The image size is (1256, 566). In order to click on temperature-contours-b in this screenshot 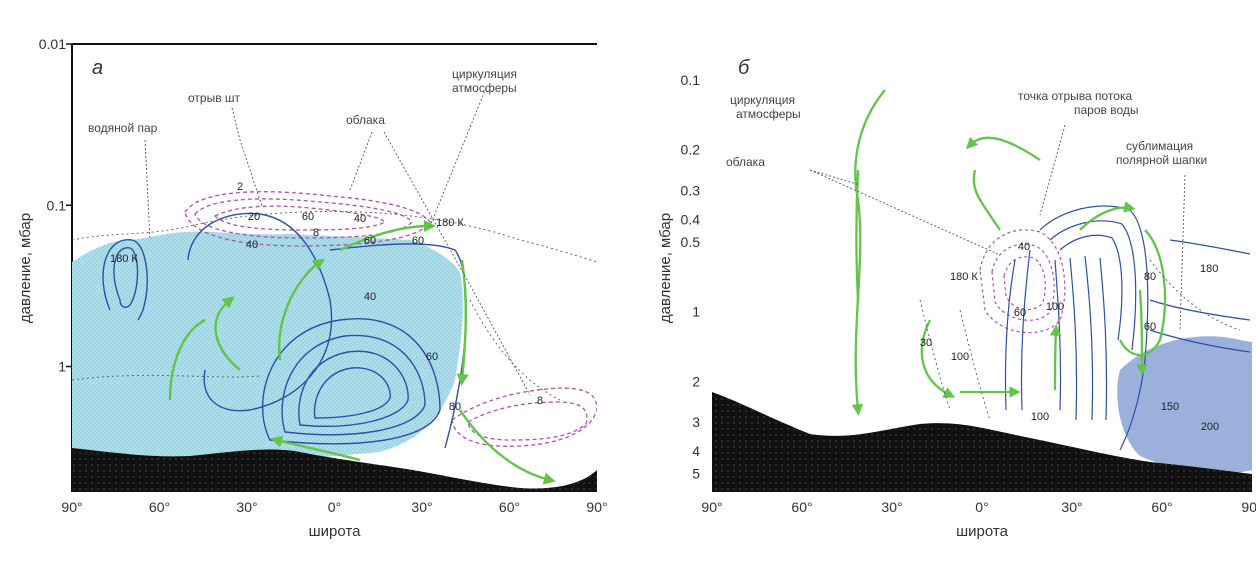, I will do `click(1080, 340)`.